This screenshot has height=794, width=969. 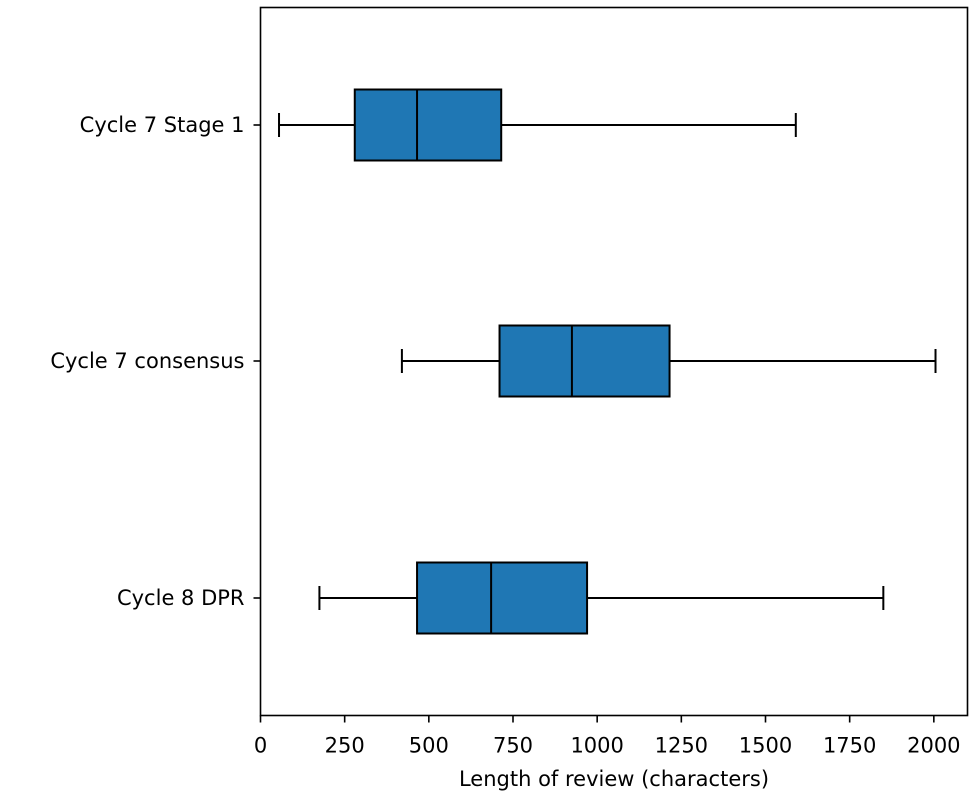 I want to click on x-tick-label: 1750, so click(x=849, y=746).